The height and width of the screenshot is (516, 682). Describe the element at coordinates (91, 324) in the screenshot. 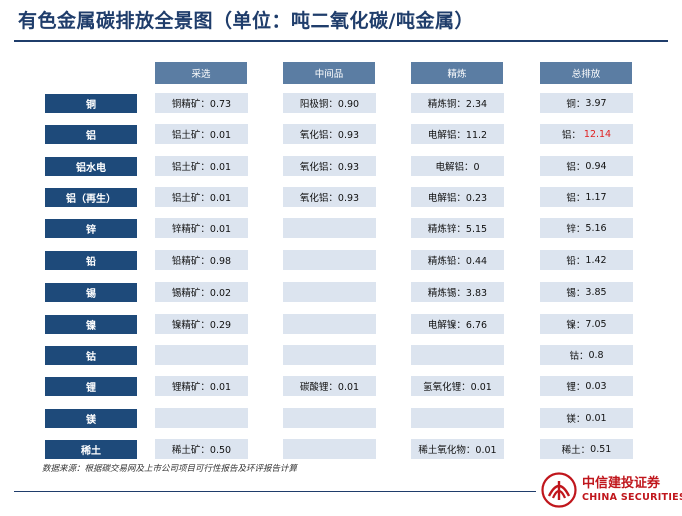

I see `metal-label: 镍` at that location.